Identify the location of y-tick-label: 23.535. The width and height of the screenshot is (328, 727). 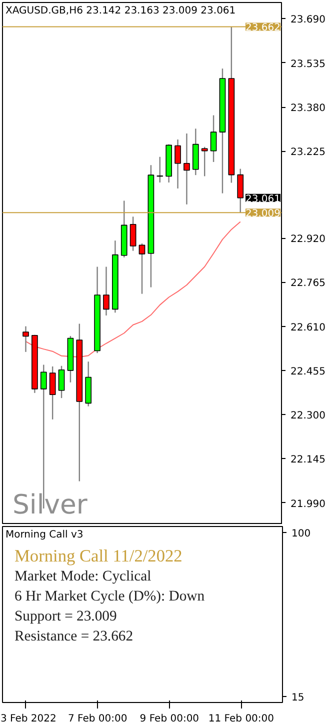
(308, 64).